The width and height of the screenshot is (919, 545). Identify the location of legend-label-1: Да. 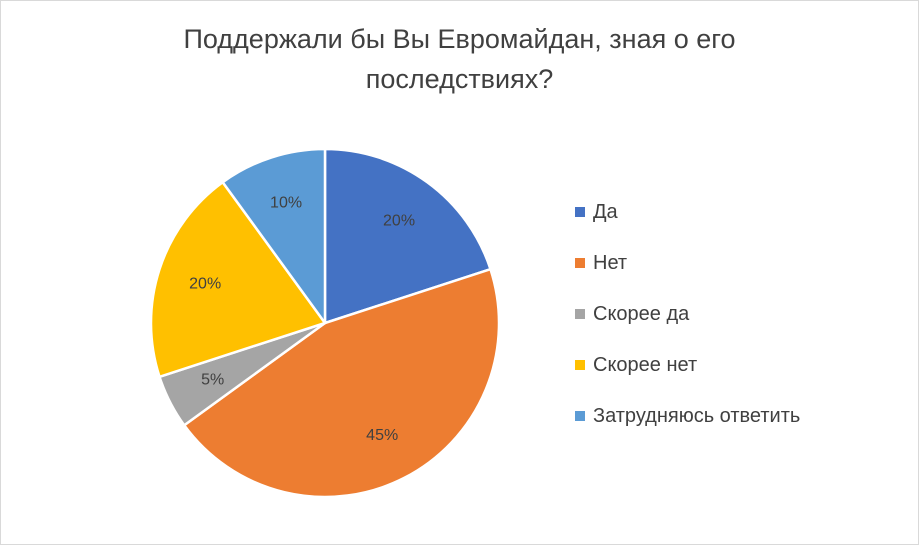
(605, 212).